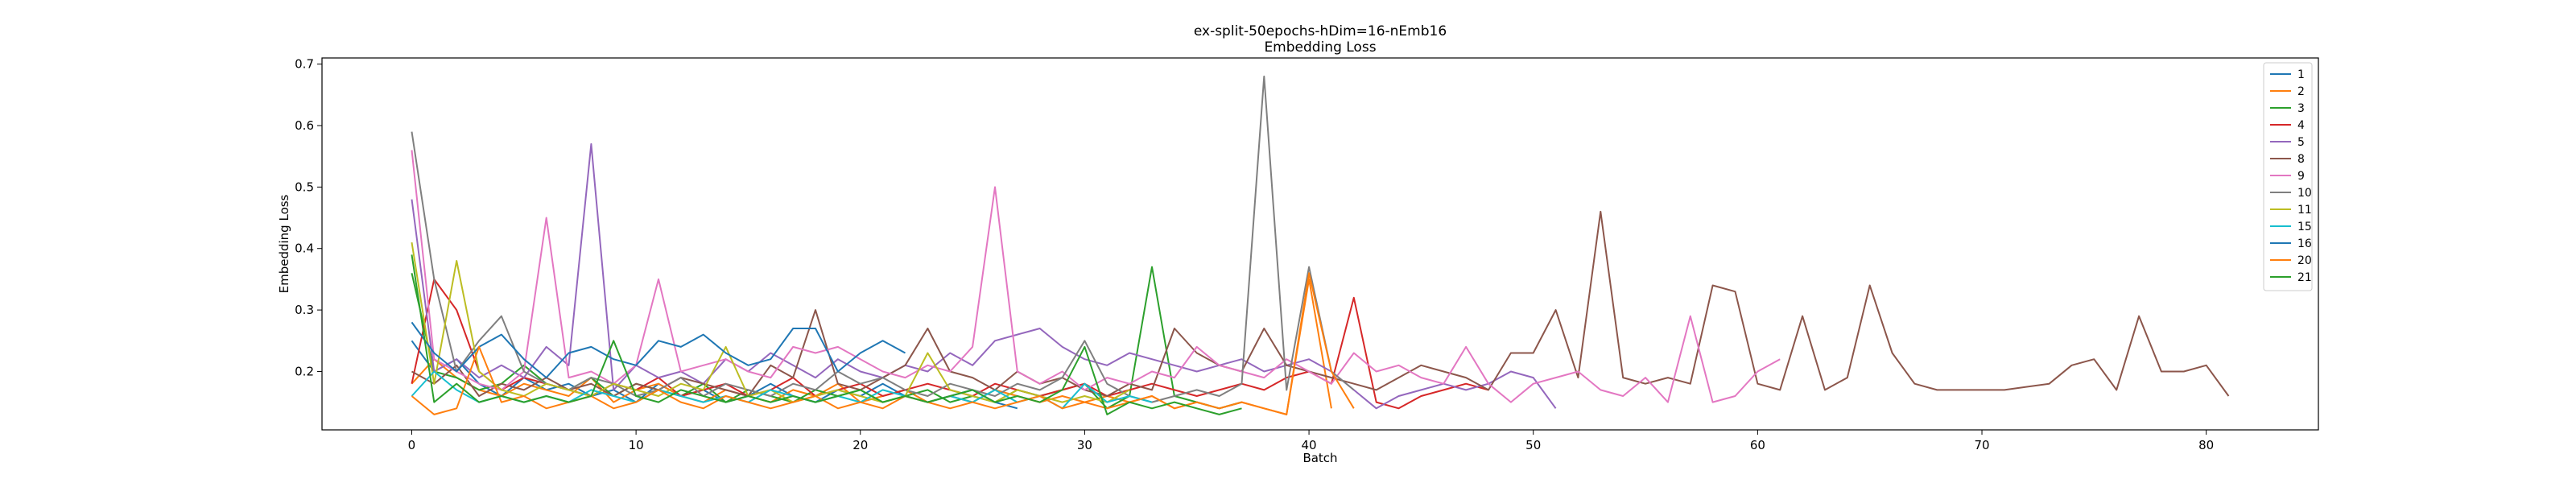  I want to click on legend-label: 3, so click(2301, 108).